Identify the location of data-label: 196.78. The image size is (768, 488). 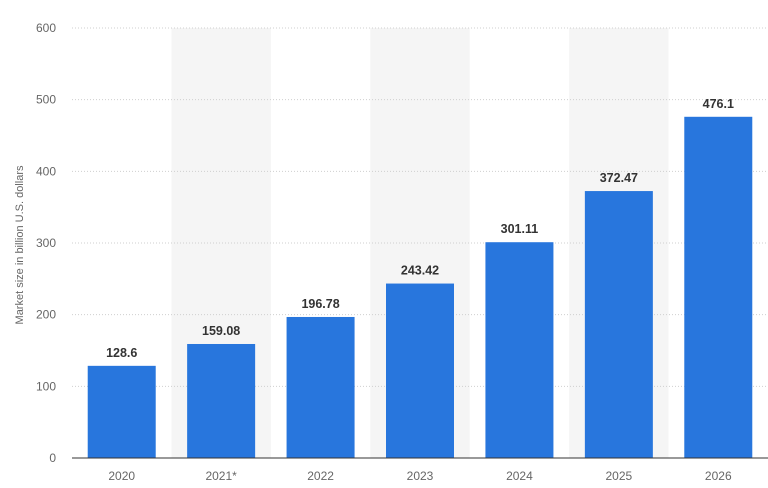
(320, 304).